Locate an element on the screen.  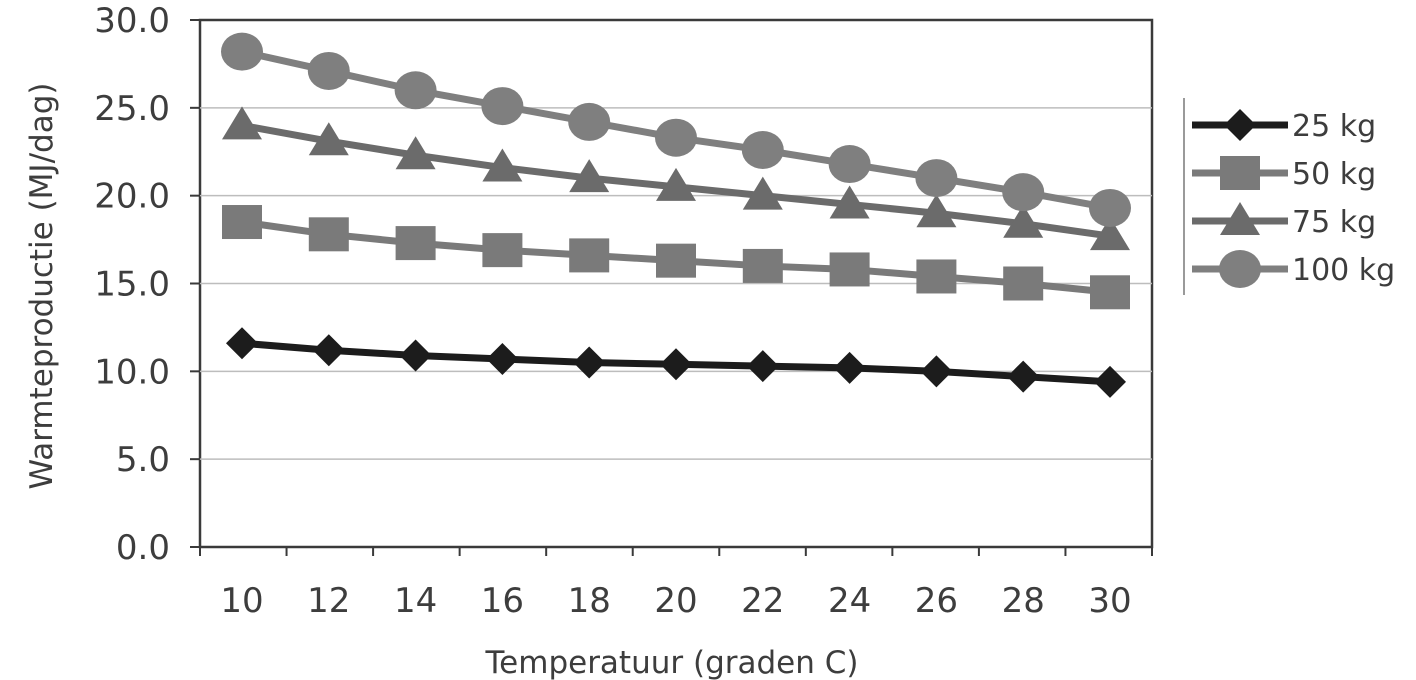
x-tick-label: 22 is located at coordinates (762, 601).